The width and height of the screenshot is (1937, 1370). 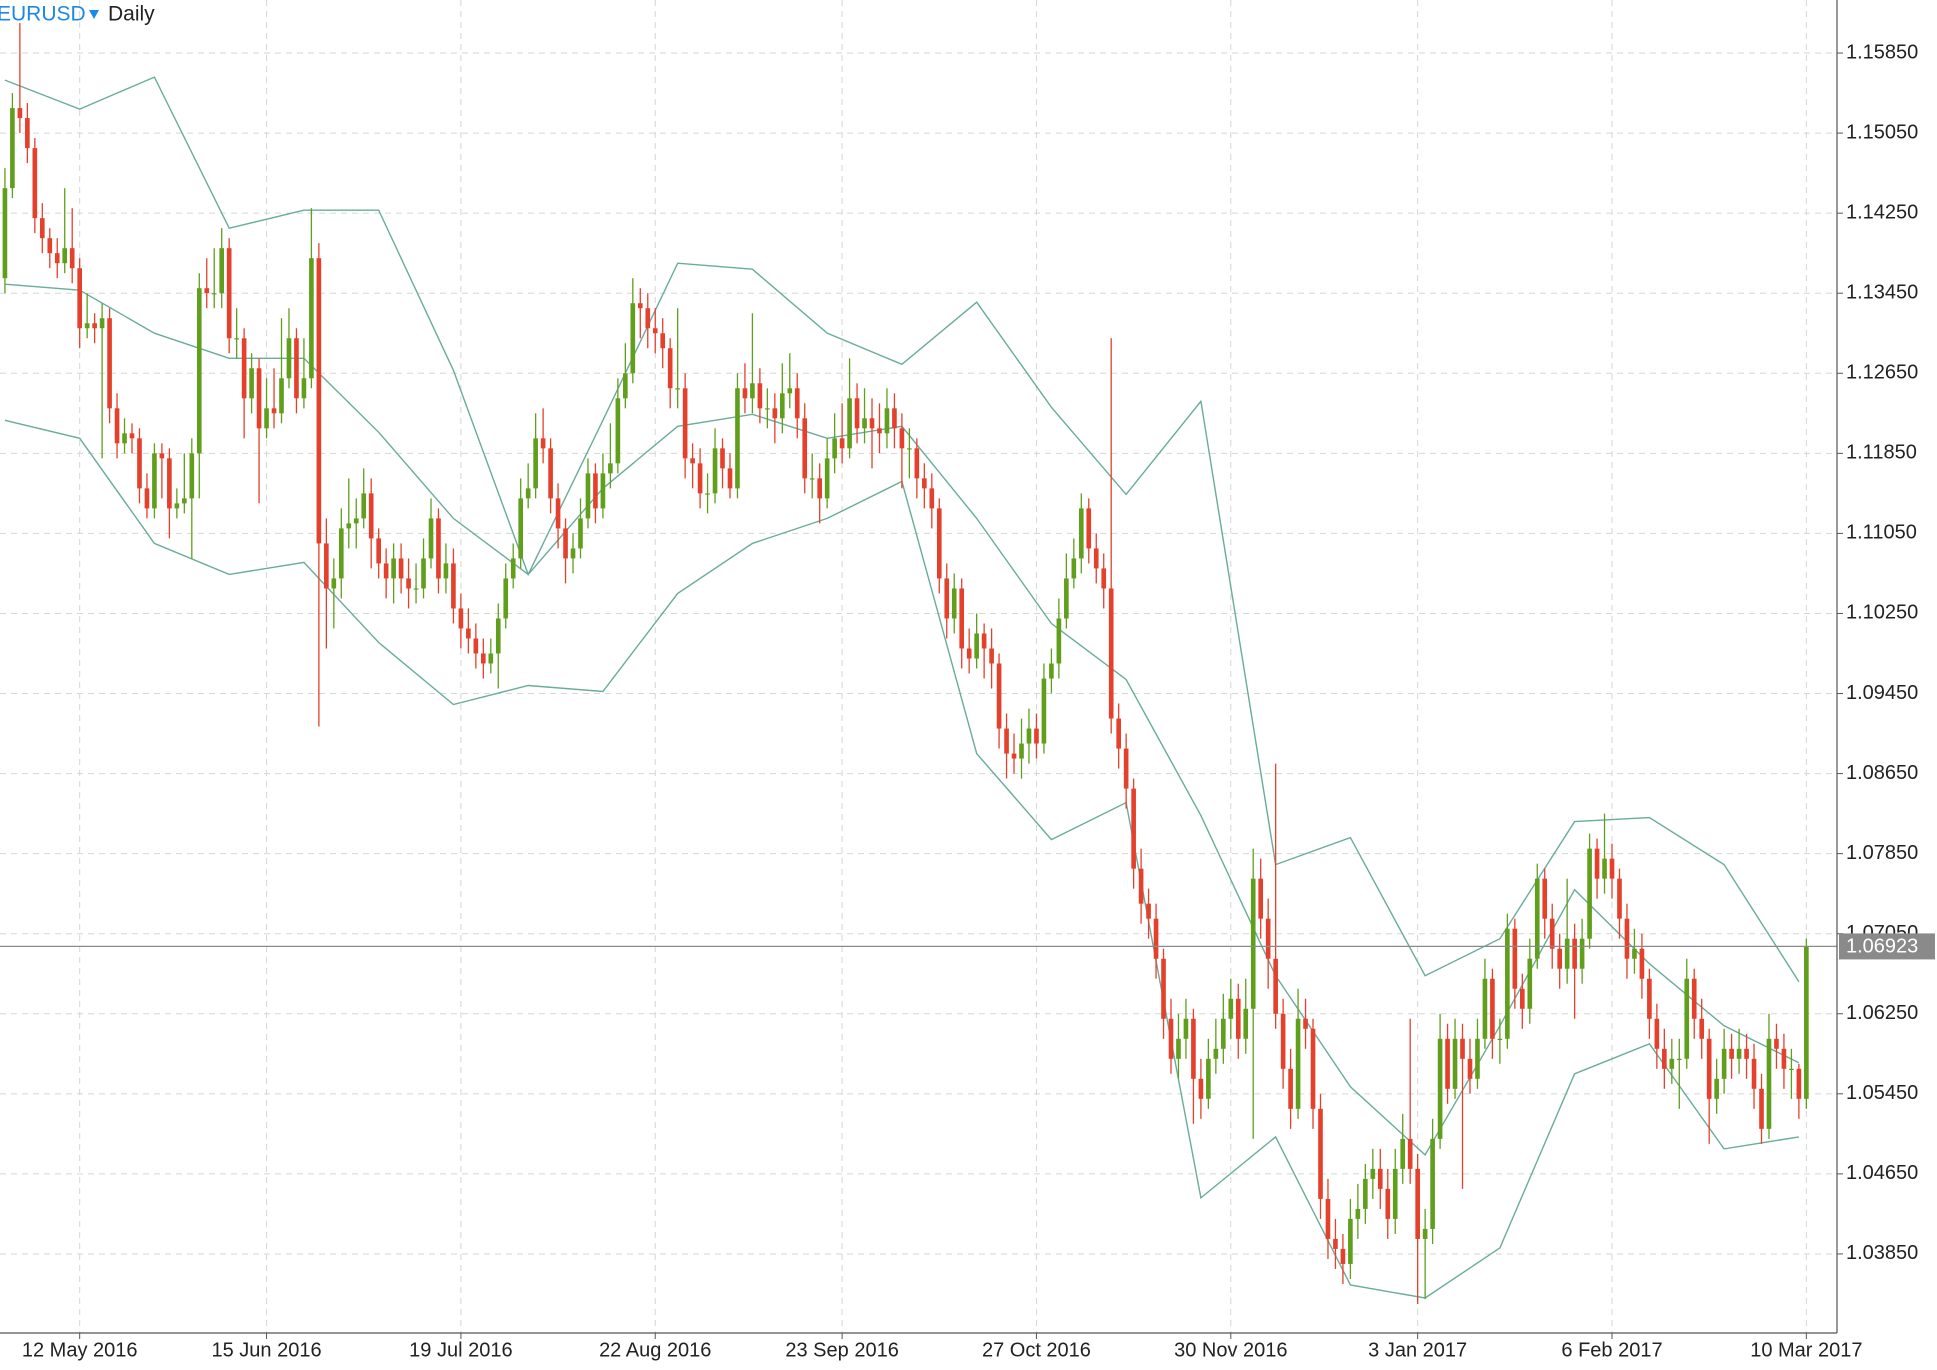 What do you see at coordinates (1882, 132) in the screenshot?
I see `y-tick-label: 1.15050` at bounding box center [1882, 132].